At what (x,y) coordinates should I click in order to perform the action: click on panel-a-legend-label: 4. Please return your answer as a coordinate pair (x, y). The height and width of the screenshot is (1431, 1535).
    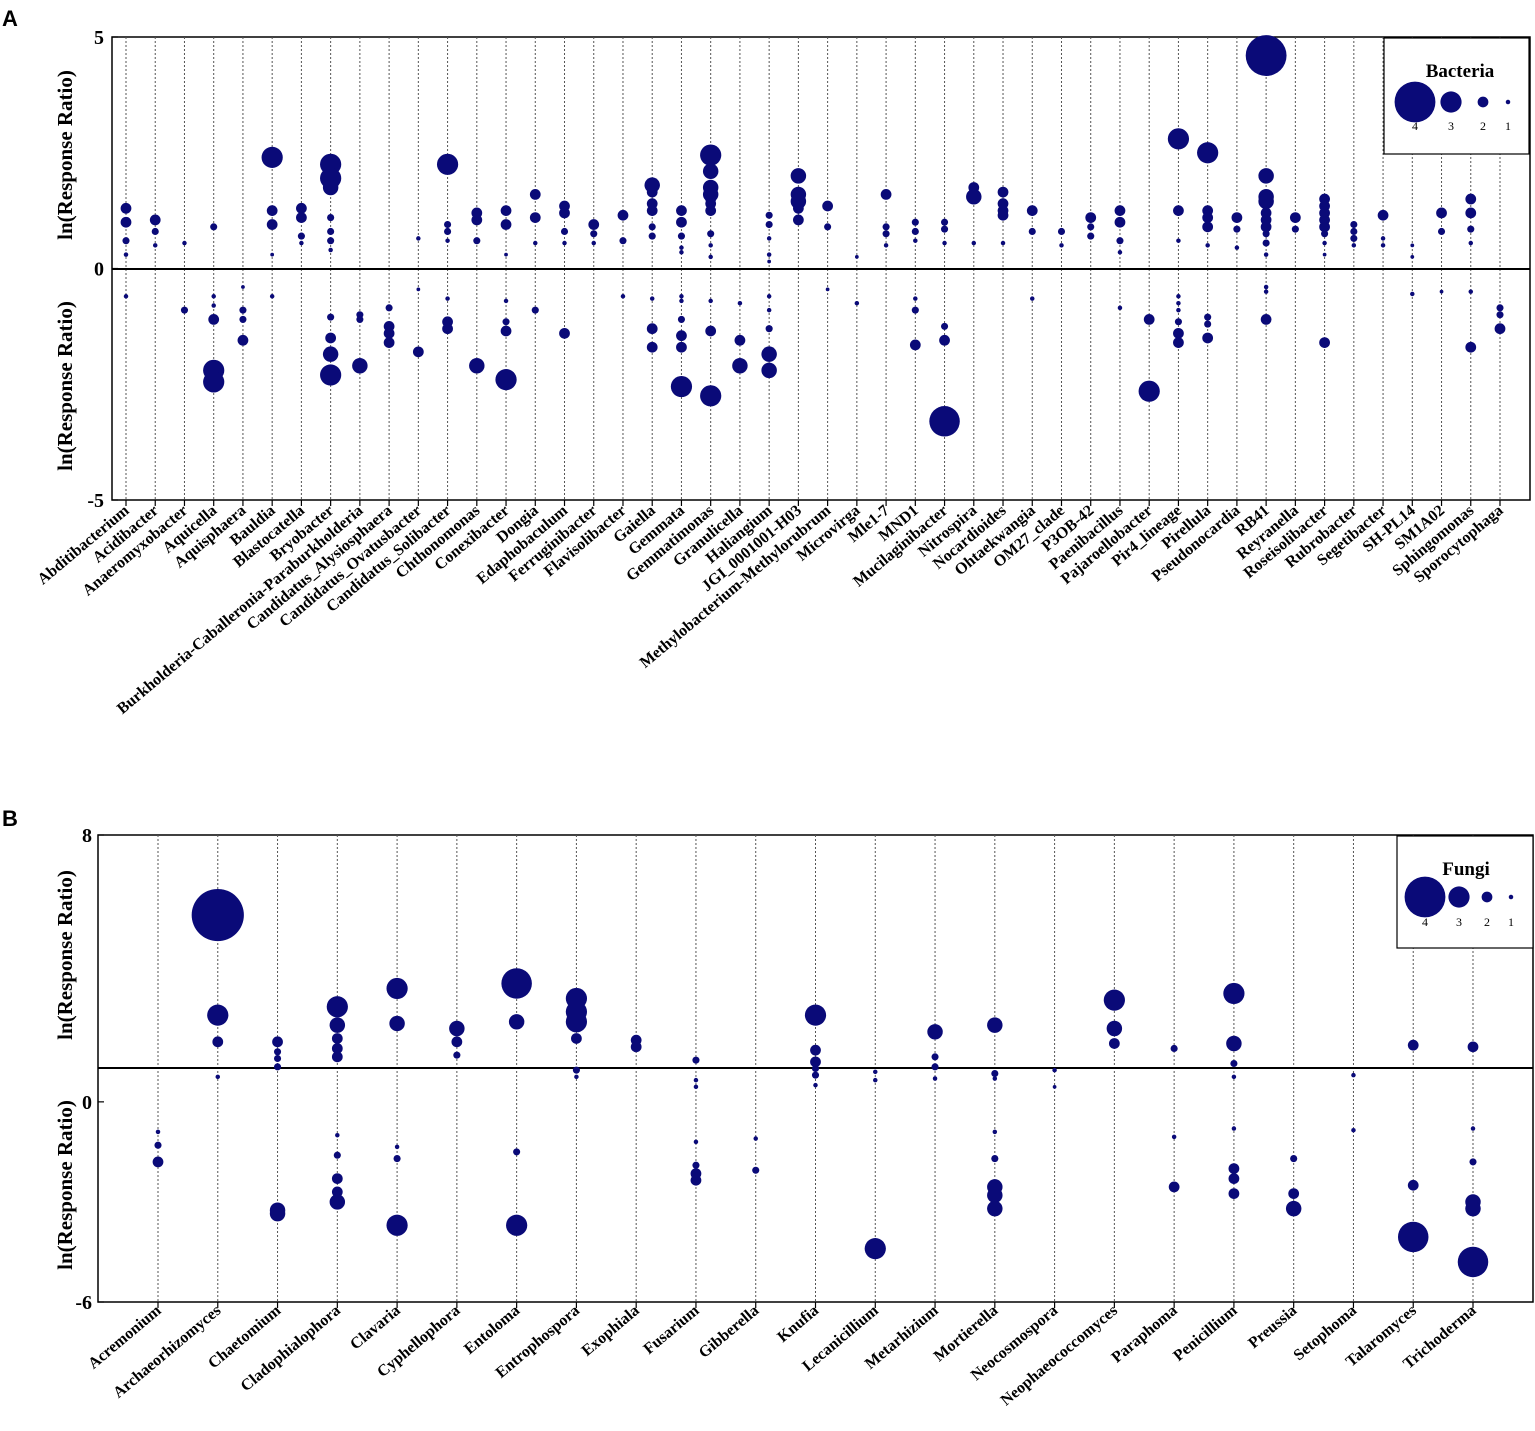
    Looking at the image, I should click on (1415, 126).